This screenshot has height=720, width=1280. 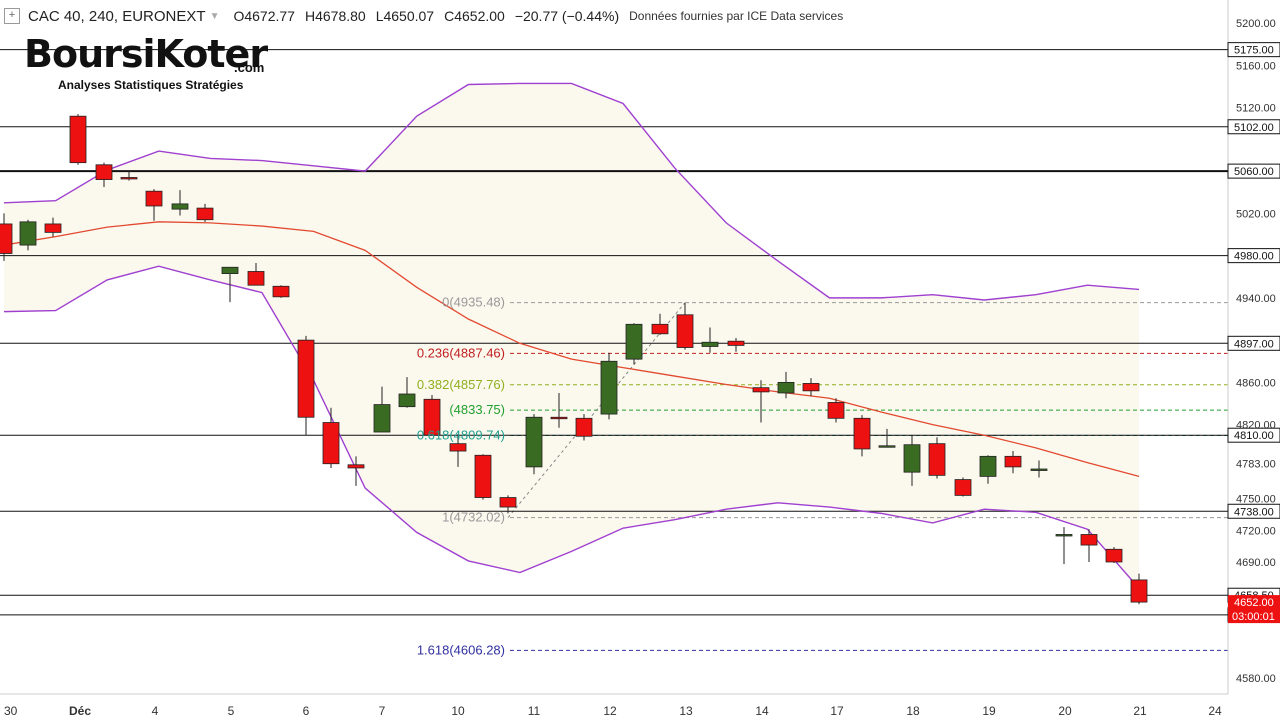 I want to click on fib-label: 1.618(4606.28), so click(x=461, y=649).